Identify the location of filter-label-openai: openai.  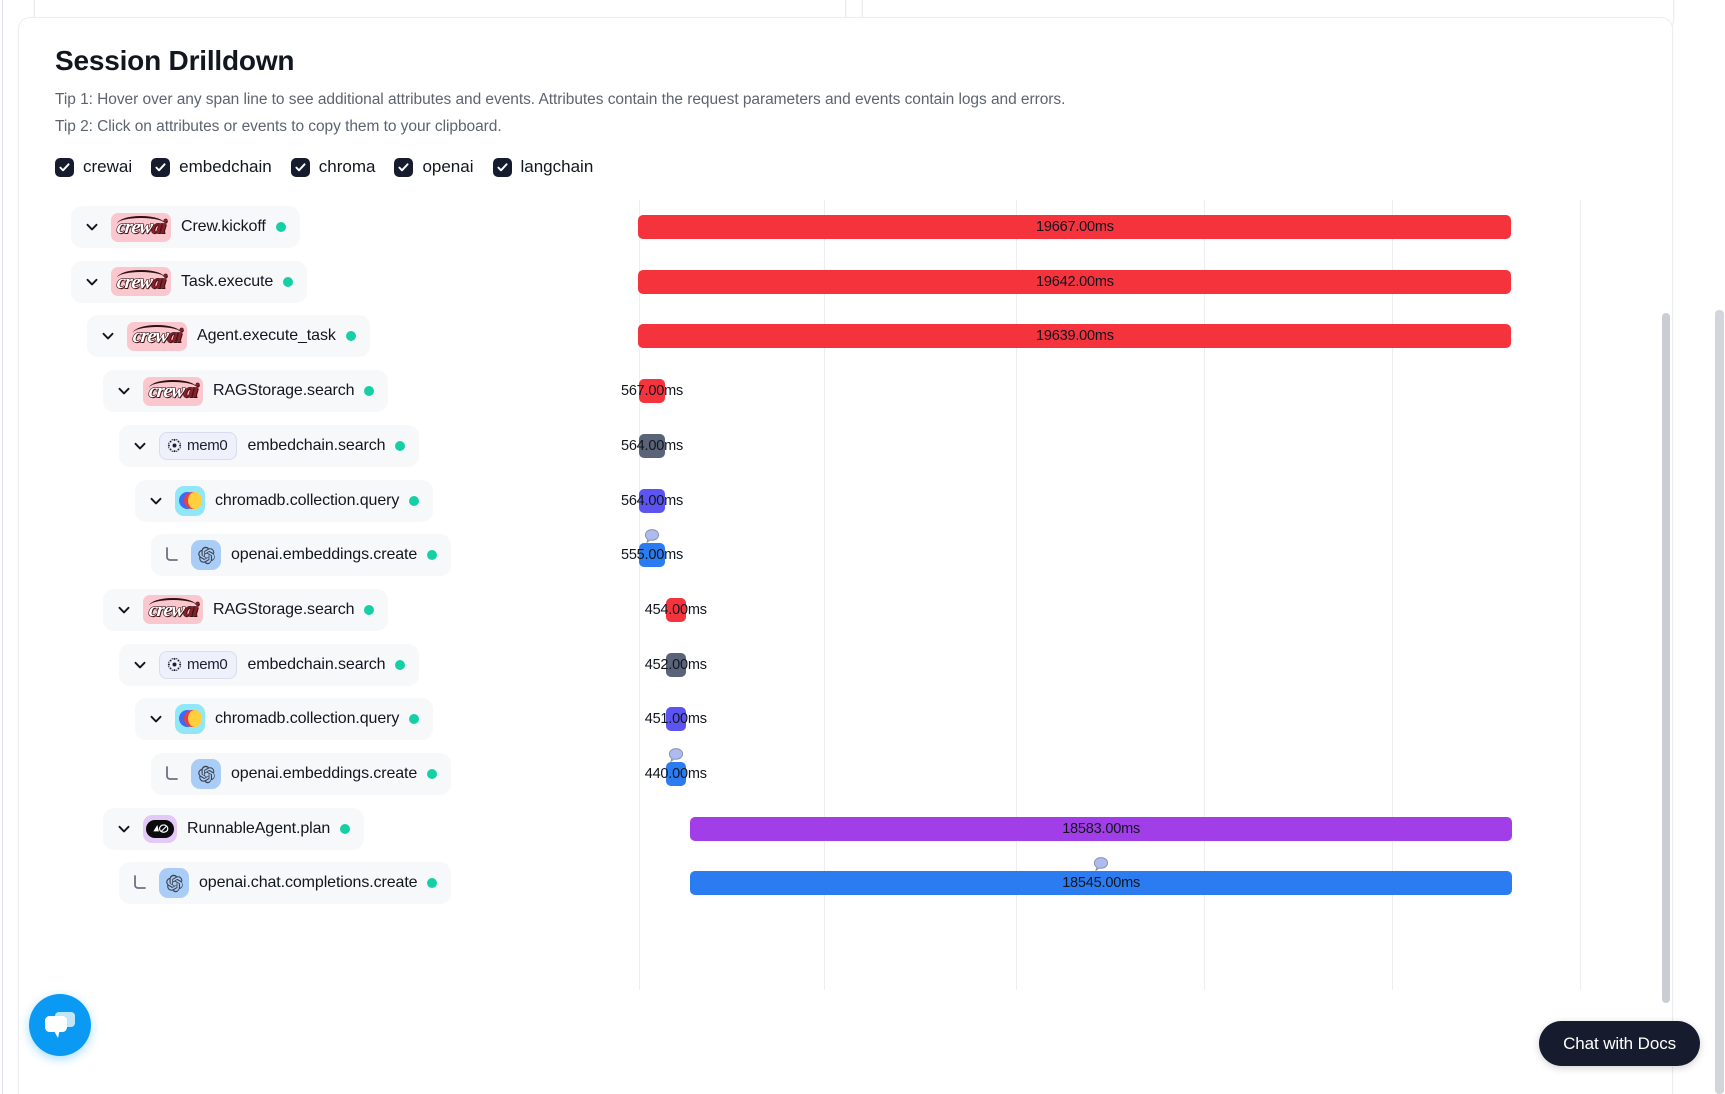
(448, 166).